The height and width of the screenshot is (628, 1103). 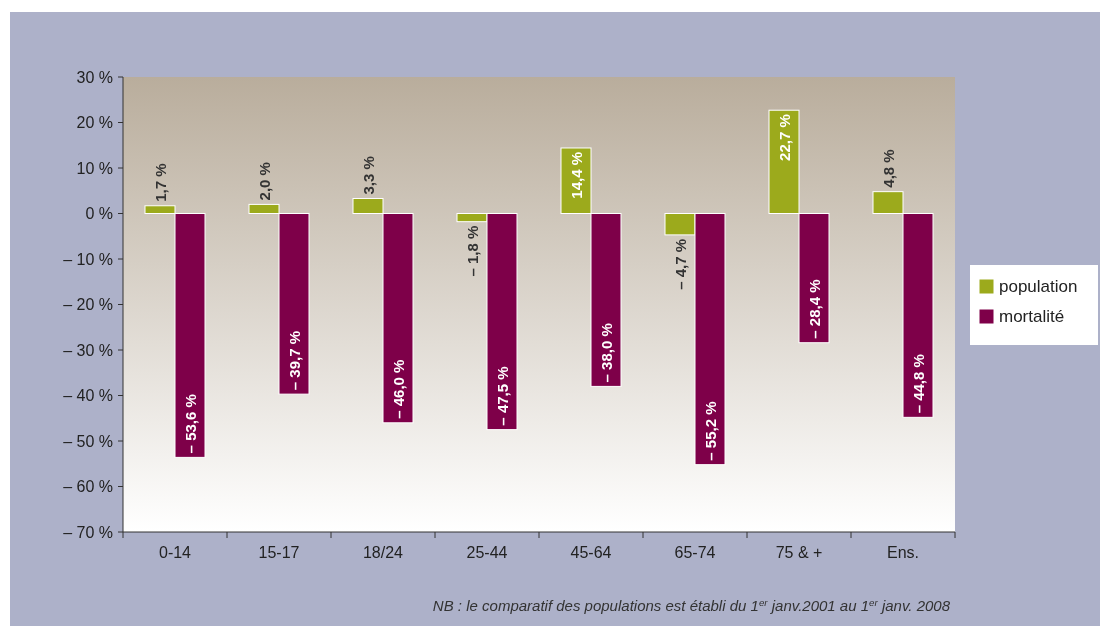 What do you see at coordinates (94, 168) in the screenshot?
I see `y-tick-label: 10 %` at bounding box center [94, 168].